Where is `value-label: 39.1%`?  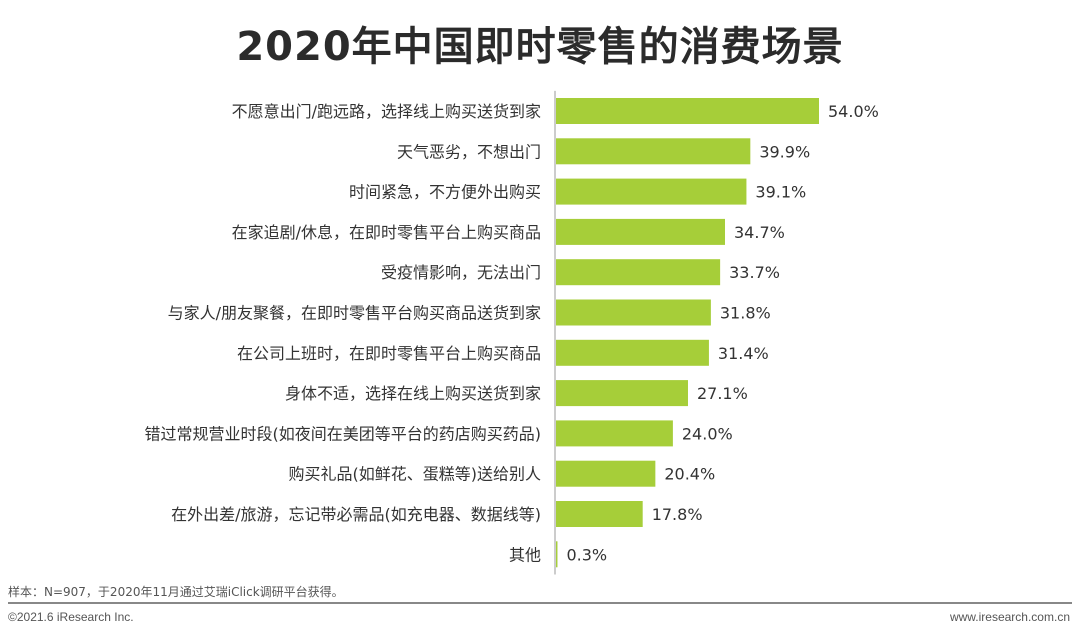 value-label: 39.1% is located at coordinates (780, 192).